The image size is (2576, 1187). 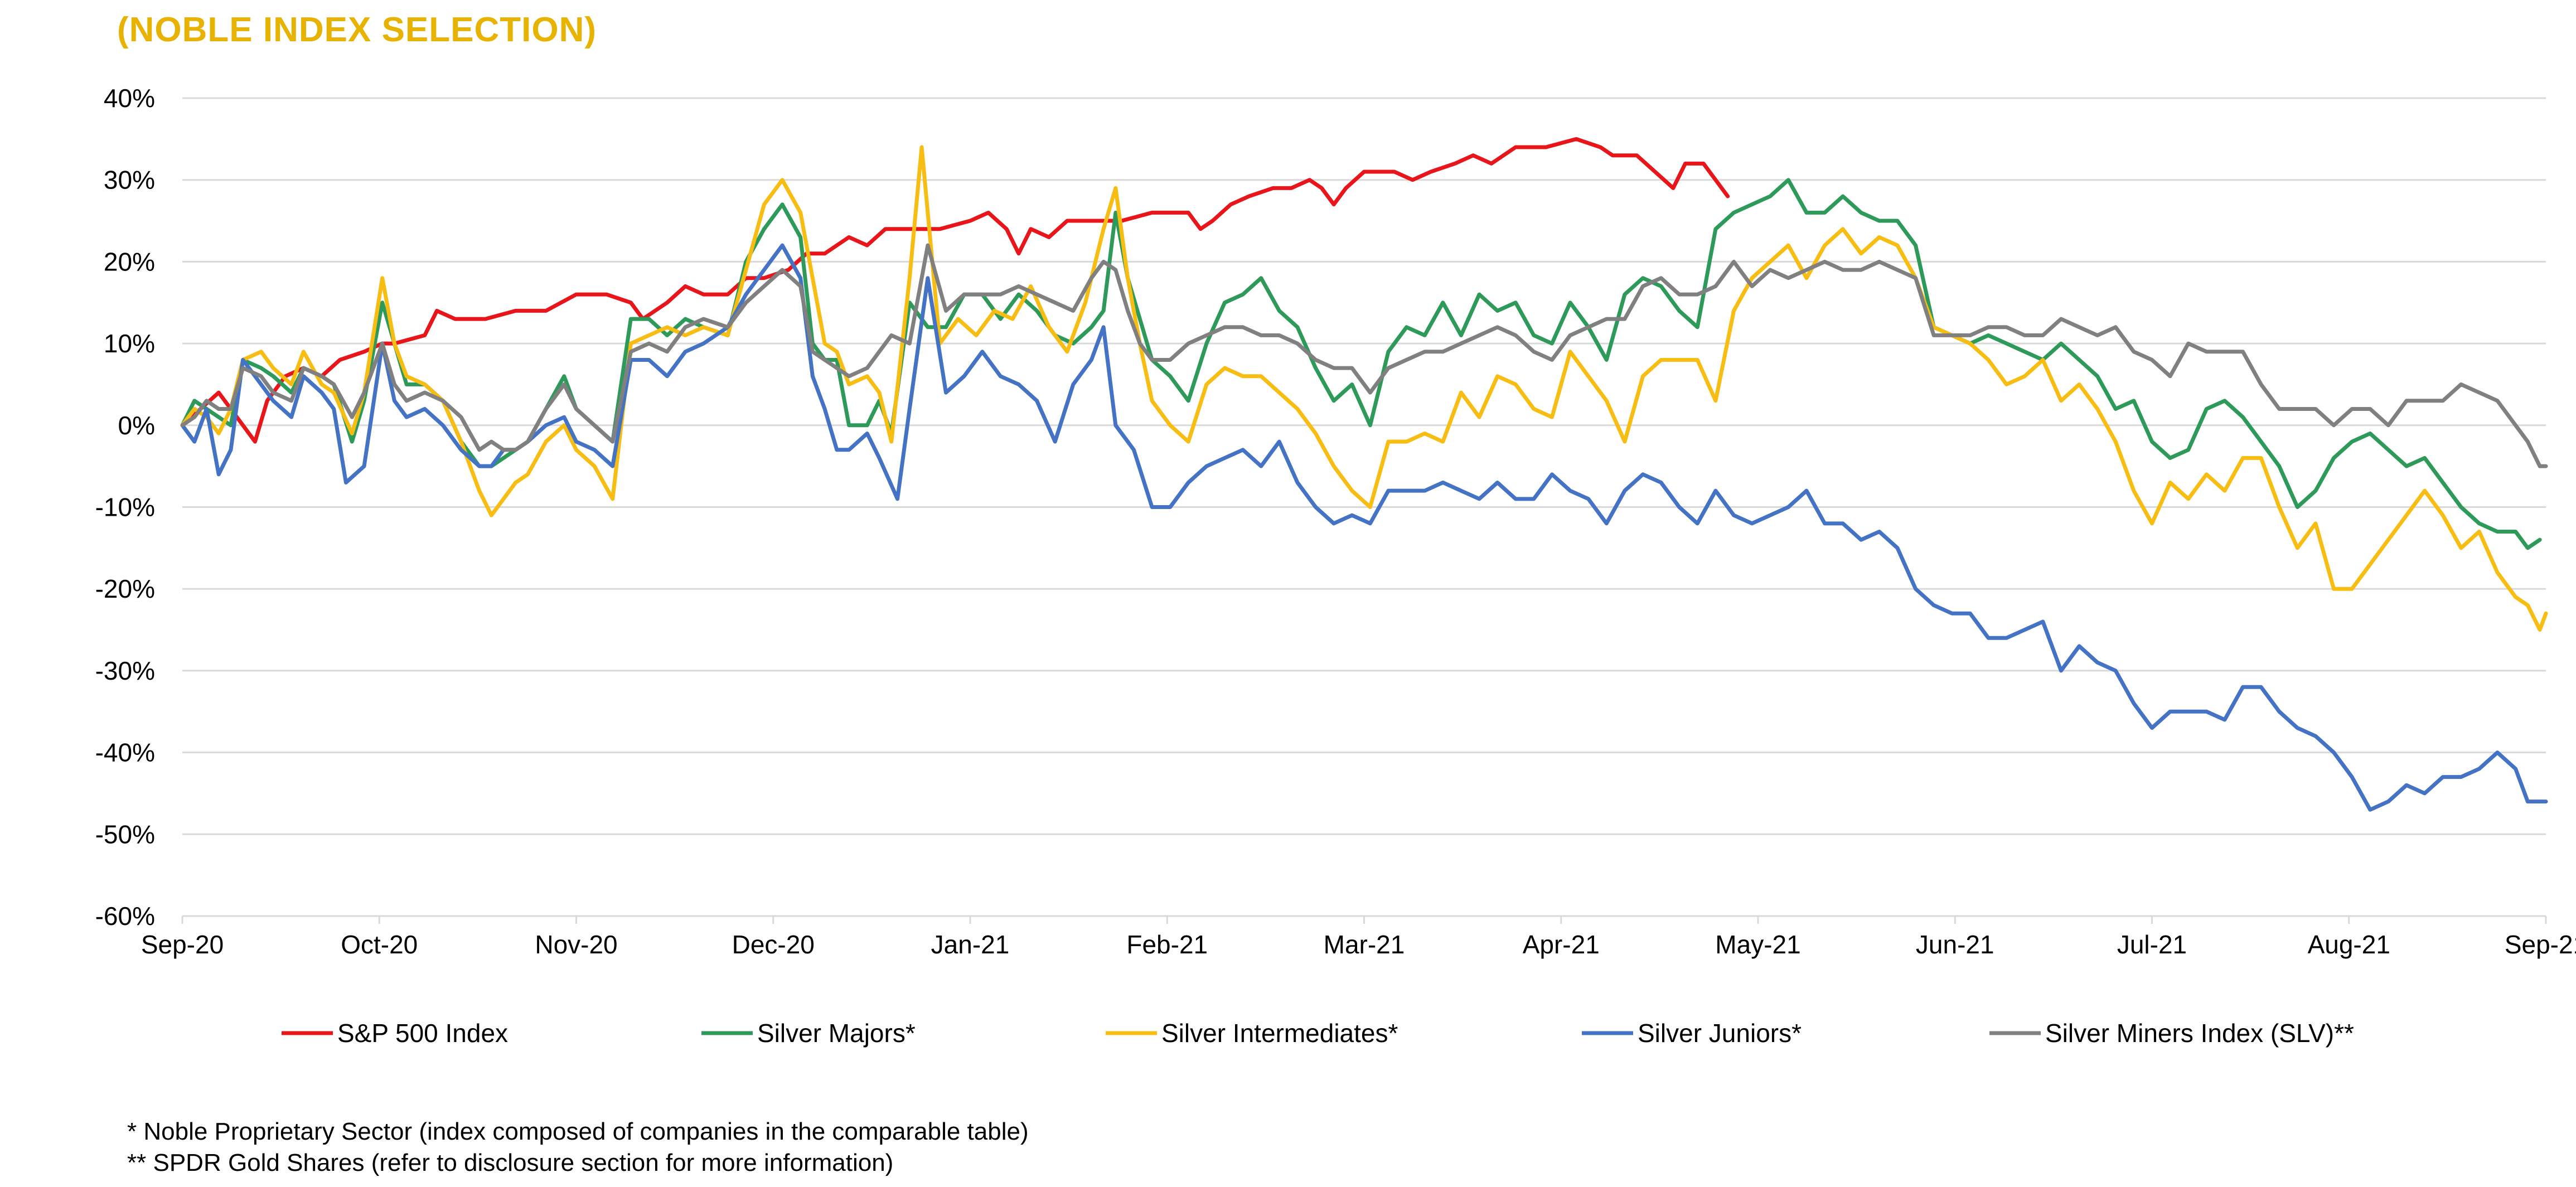 I want to click on legend-label-silver-miners-index-slv: Silver Miners Index (SLV)**, so click(x=2199, y=1033).